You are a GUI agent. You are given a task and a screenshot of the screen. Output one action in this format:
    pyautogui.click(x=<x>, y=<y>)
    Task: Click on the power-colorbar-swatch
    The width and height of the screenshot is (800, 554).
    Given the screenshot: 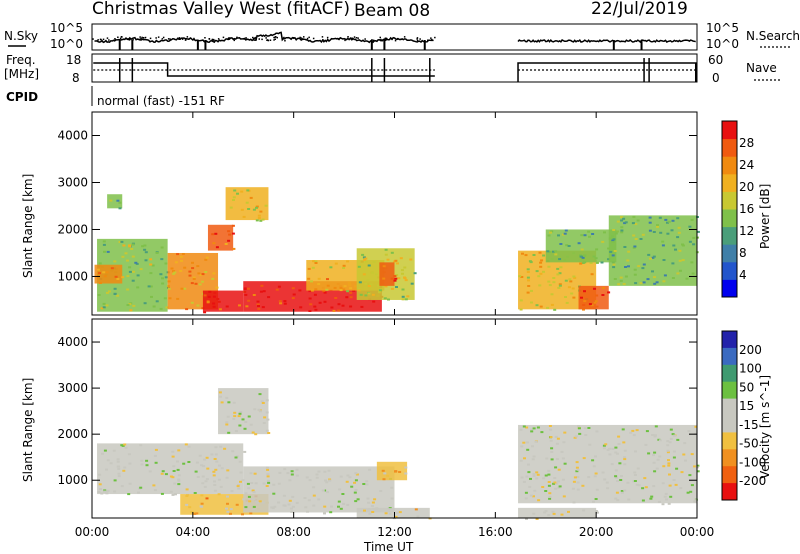 What is the action you would take?
    pyautogui.click(x=729, y=147)
    